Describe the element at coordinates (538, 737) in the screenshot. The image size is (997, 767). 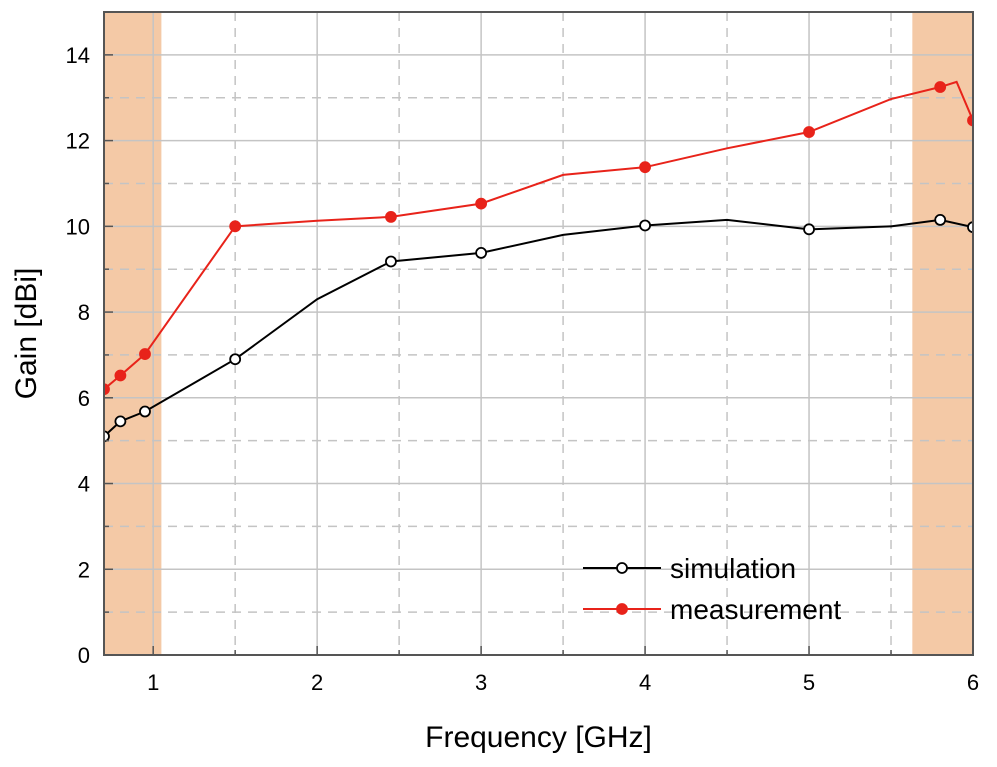
I see `x-axis-title: Frequency [GHz]` at that location.